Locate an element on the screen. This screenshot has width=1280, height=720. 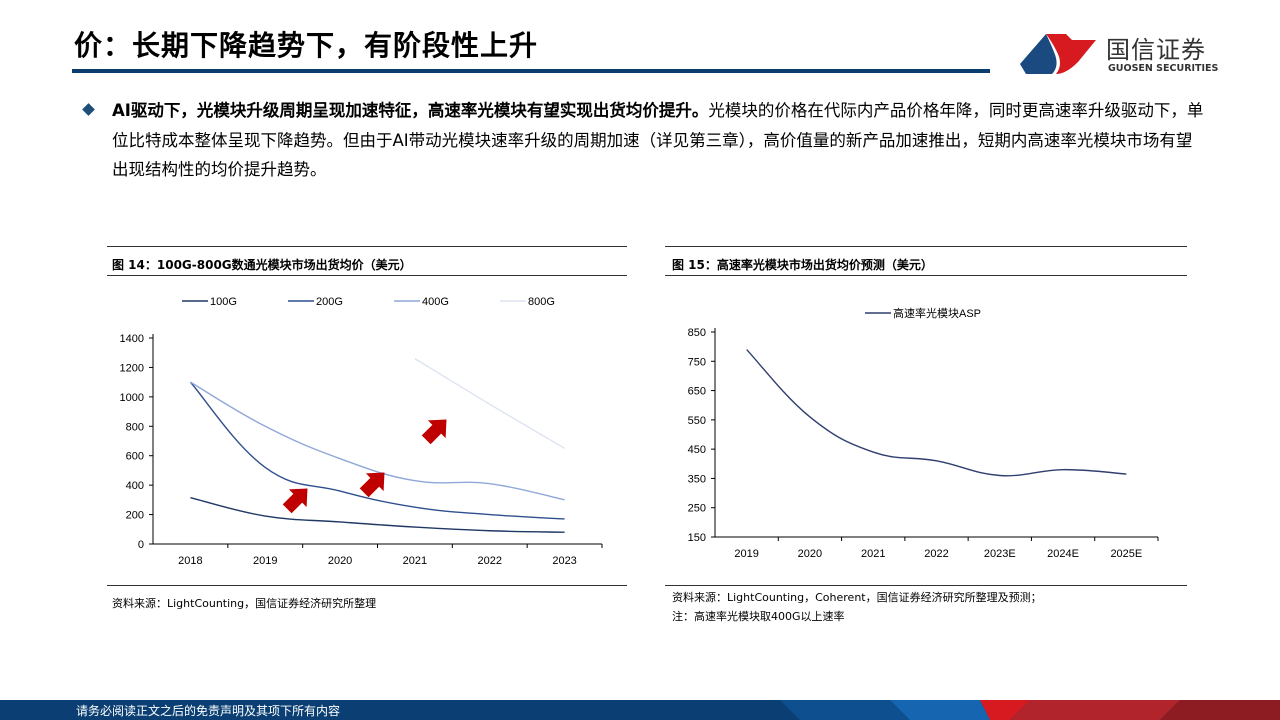
fig15-note: 注：高速率光模块取400G以上速率 is located at coordinates (758, 616).